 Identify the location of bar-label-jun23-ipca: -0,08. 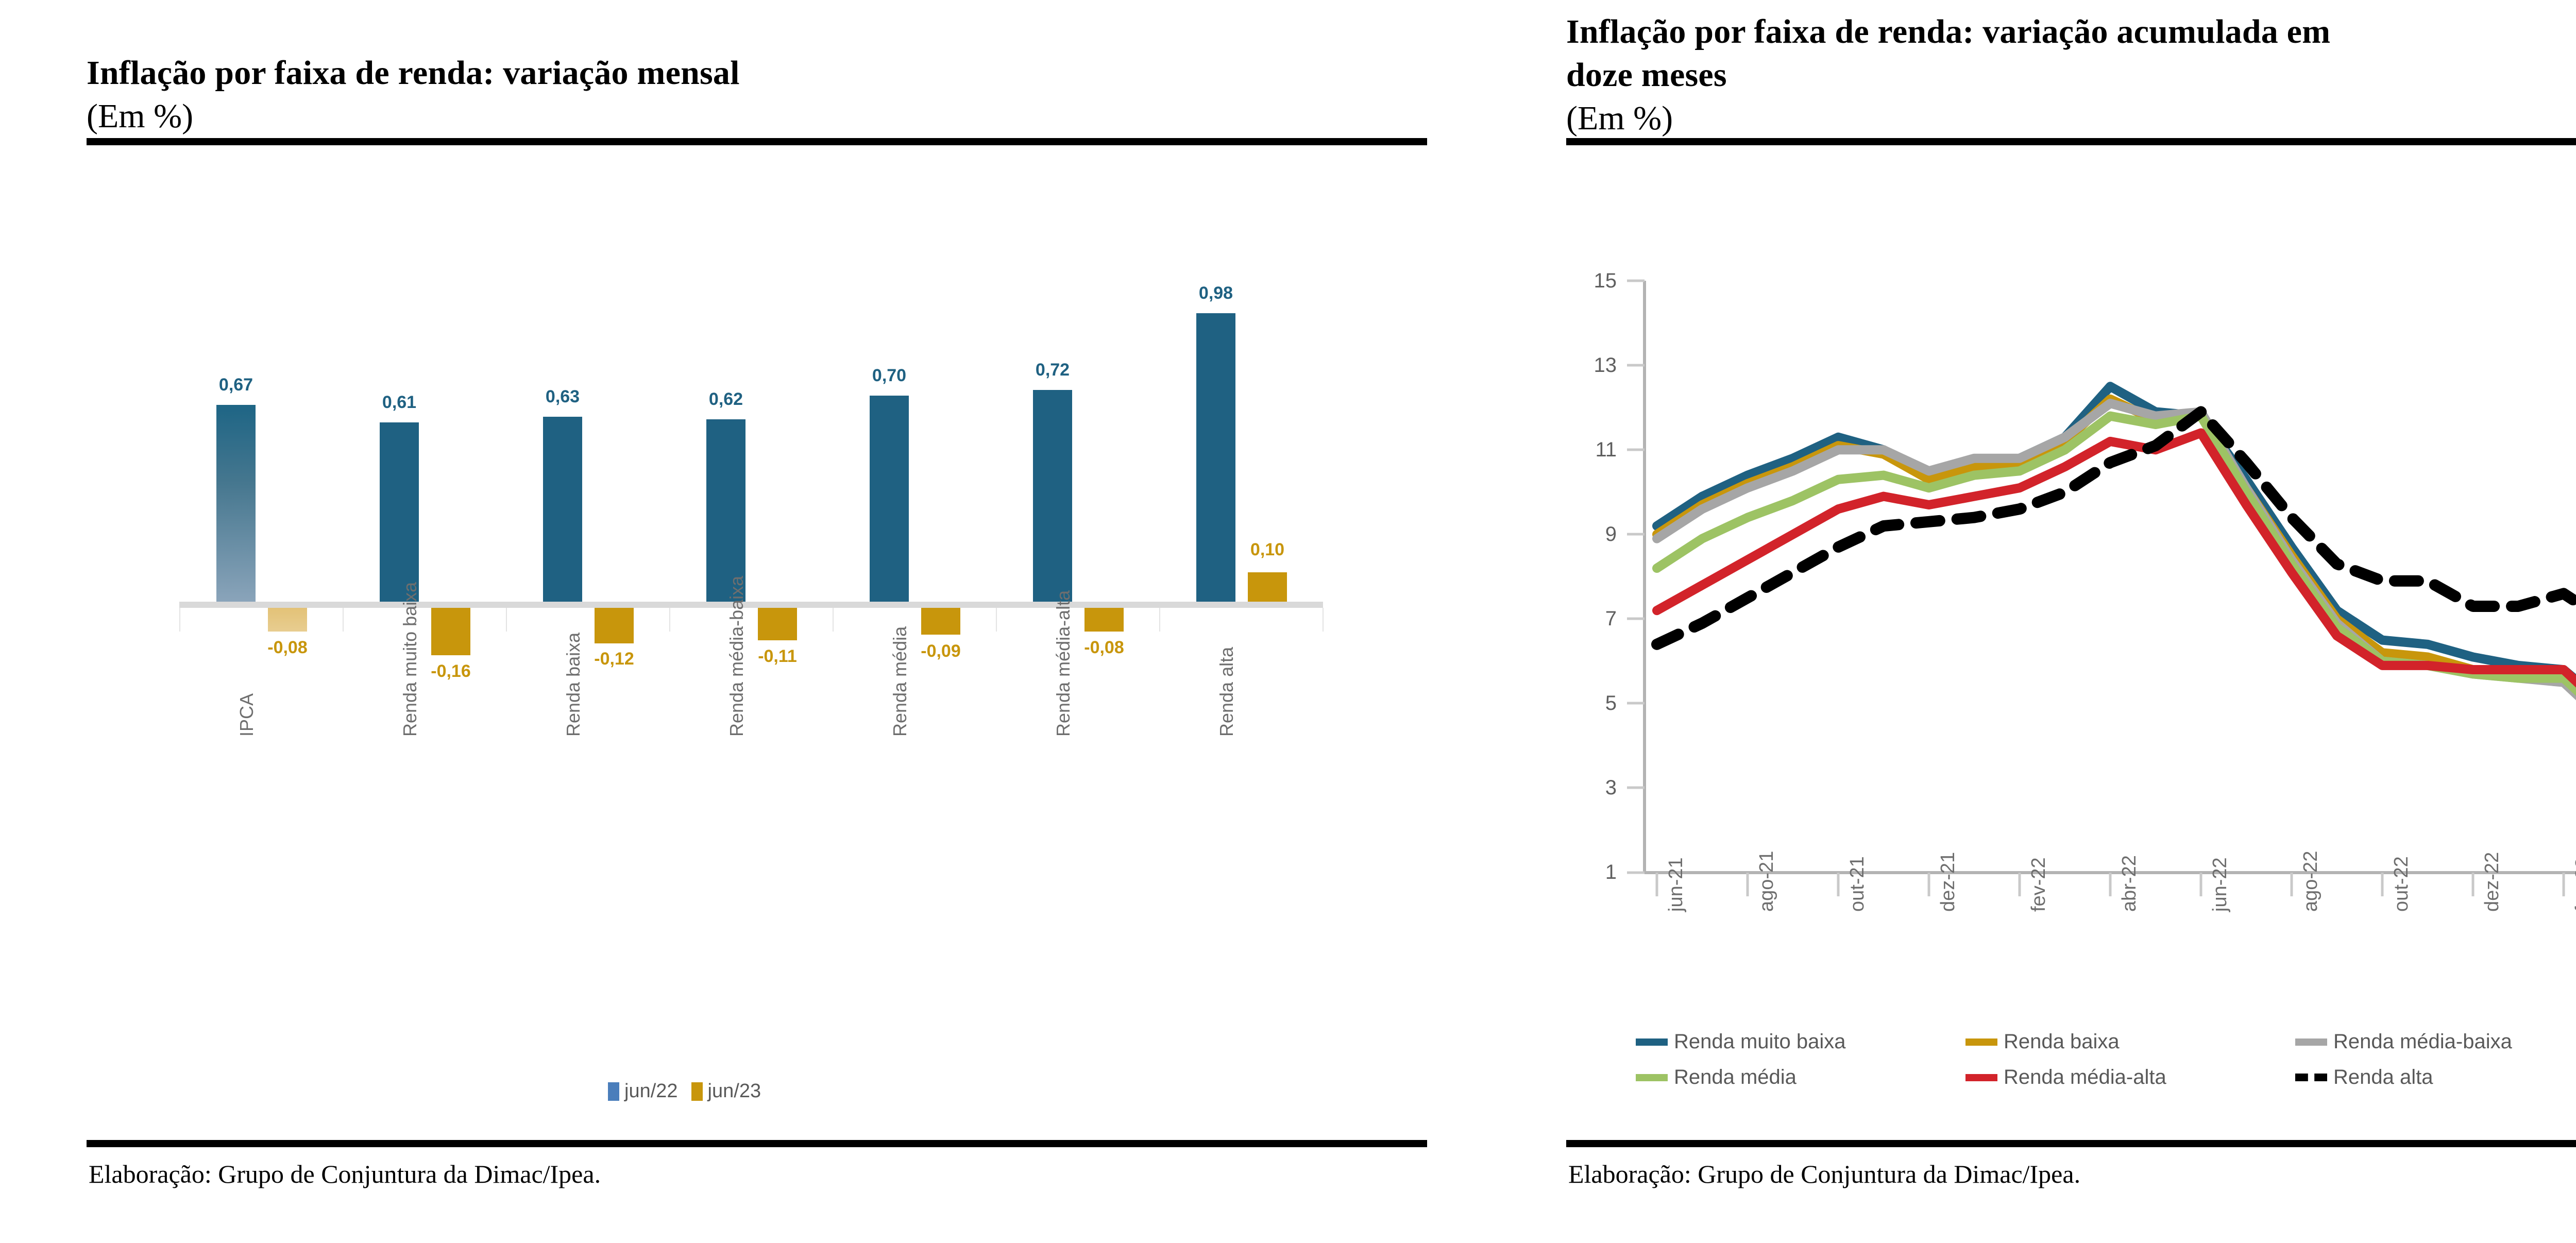
(287, 647).